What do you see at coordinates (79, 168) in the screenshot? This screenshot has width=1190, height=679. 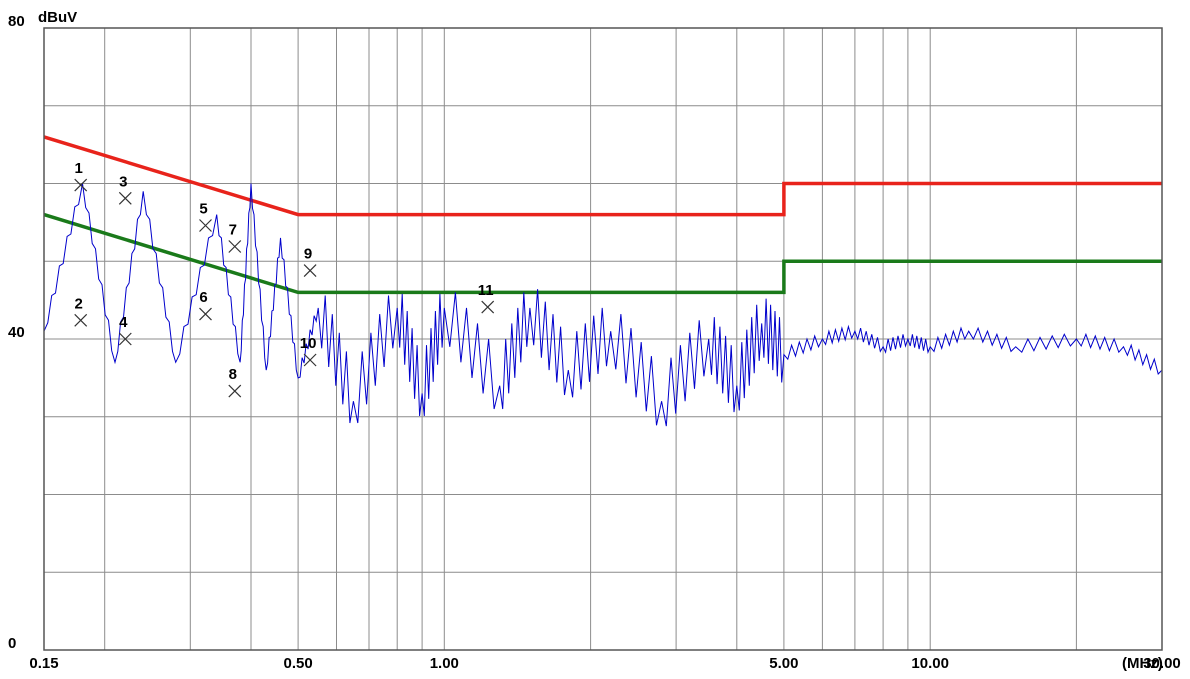 I see `marker-label-1: 1` at bounding box center [79, 168].